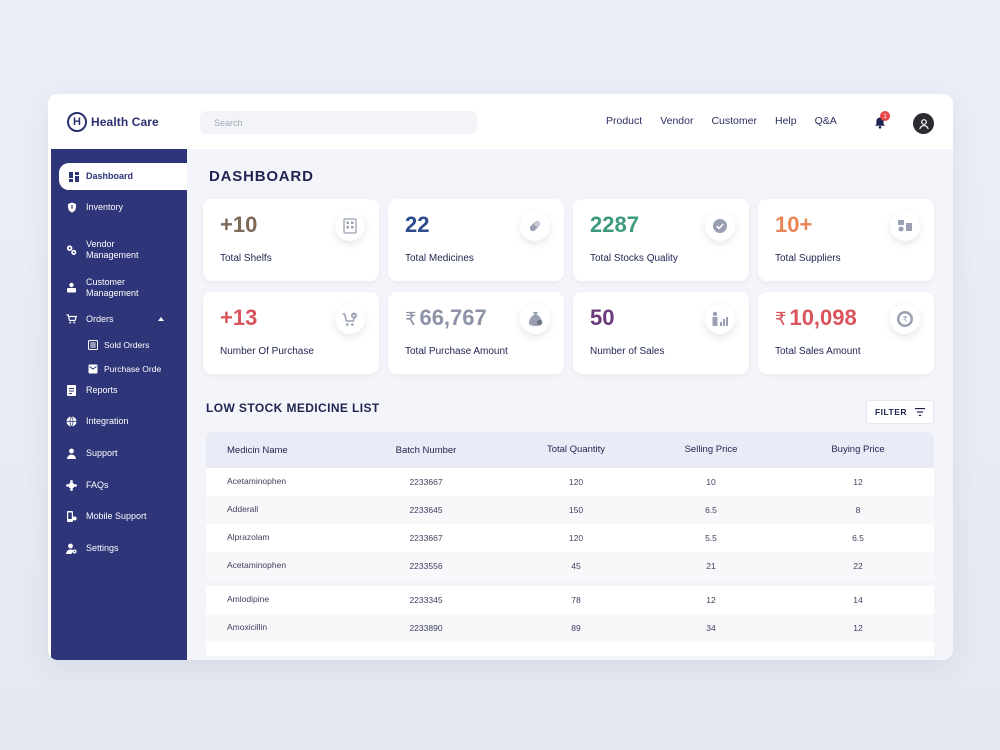  I want to click on money-bag-icon, so click(535, 319).